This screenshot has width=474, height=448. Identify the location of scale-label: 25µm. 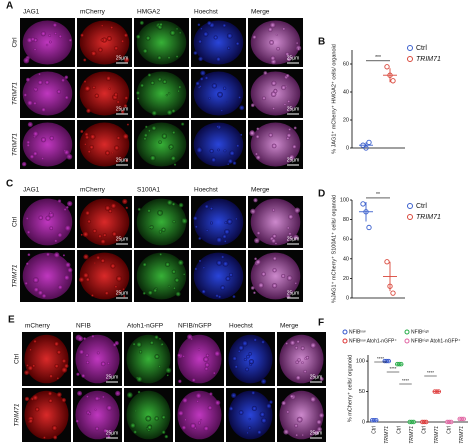
(293, 239).